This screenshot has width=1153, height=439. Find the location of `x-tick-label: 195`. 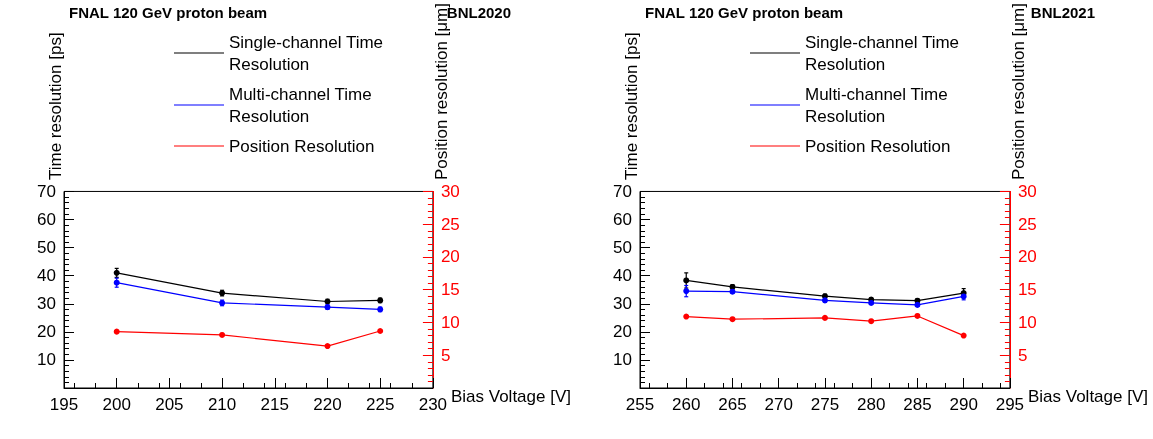

x-tick-label: 195 is located at coordinates (64, 404).